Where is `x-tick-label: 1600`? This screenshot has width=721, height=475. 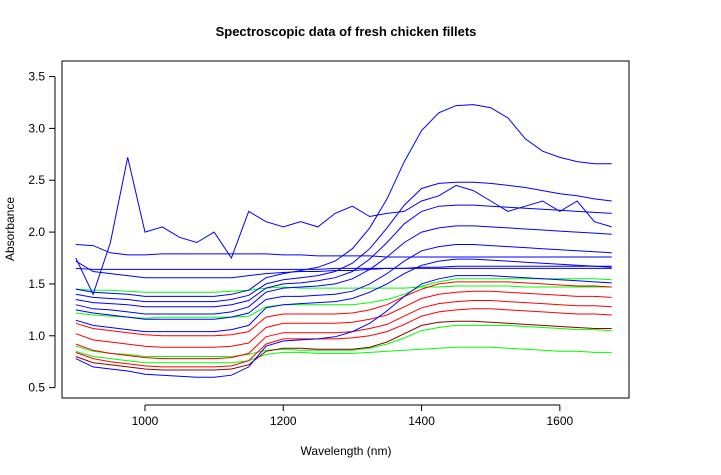
x-tick-label: 1600 is located at coordinates (560, 421).